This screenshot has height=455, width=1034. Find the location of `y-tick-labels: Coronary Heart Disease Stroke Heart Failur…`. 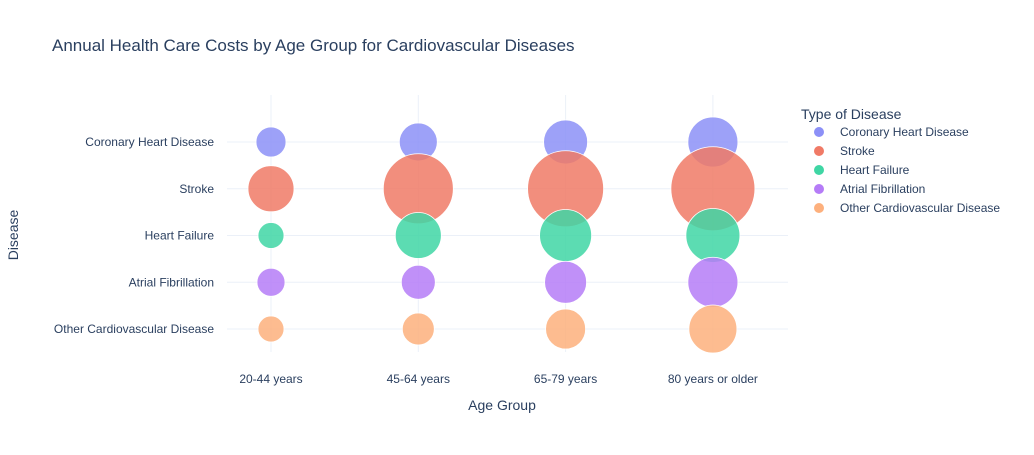

y-tick-labels: Coronary Heart Disease Stroke Heart Failur… is located at coordinates (134, 235).